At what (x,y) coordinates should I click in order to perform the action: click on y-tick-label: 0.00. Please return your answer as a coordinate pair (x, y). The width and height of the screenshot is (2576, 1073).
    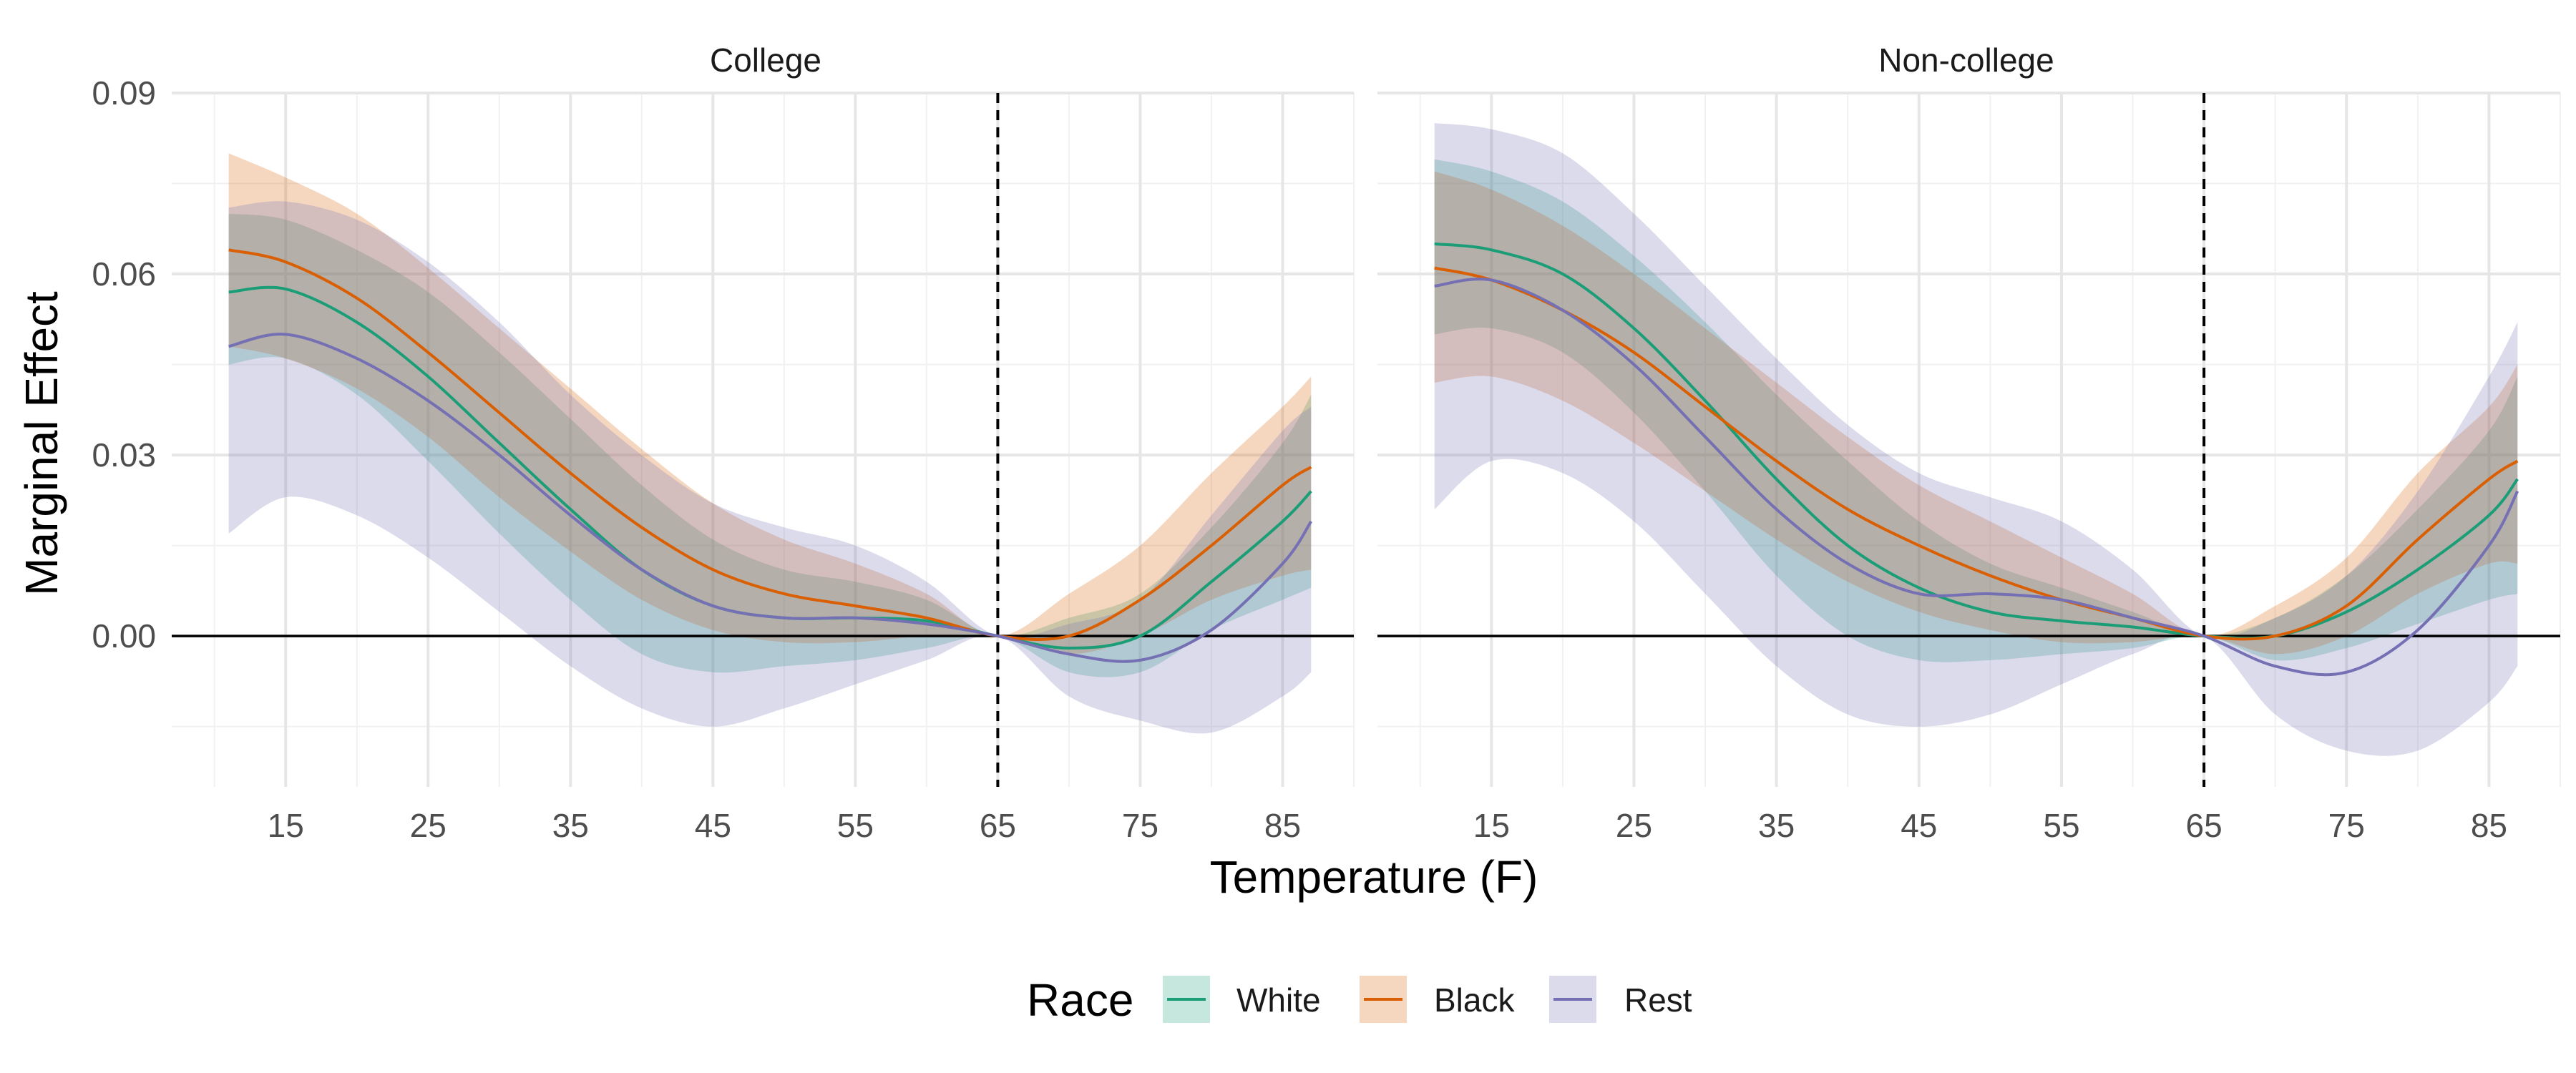
    Looking at the image, I should click on (124, 636).